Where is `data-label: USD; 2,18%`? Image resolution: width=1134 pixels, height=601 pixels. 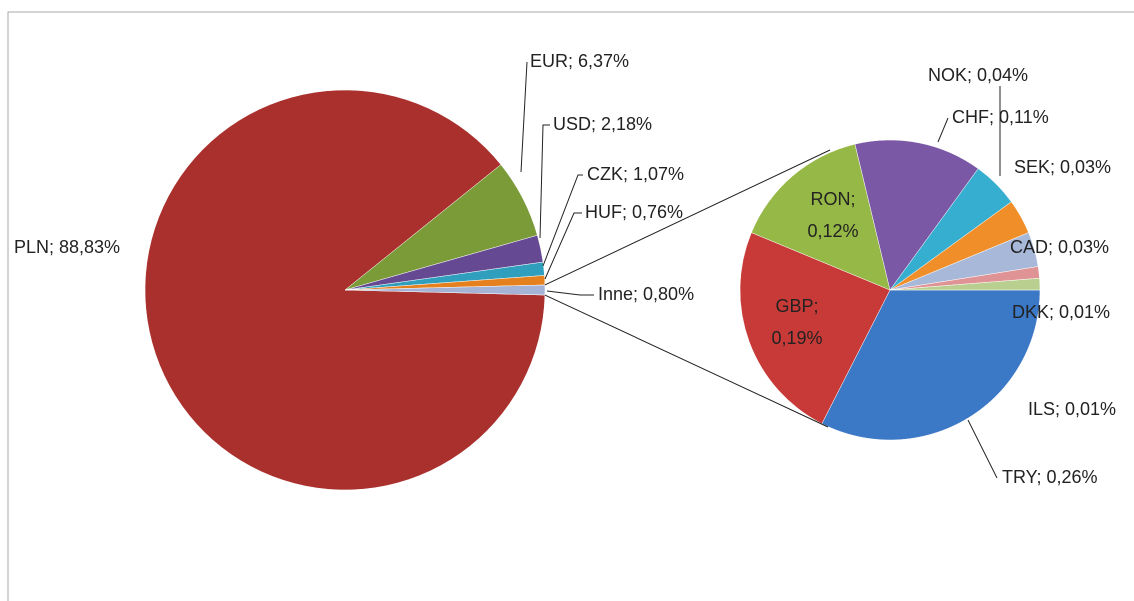 data-label: USD; 2,18% is located at coordinates (602, 124).